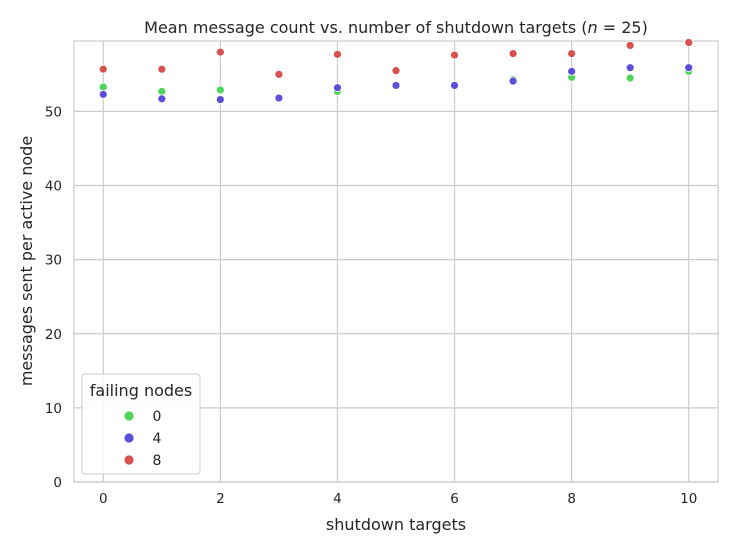  Describe the element at coordinates (142, 439) in the screenshot. I see `legend-items: 0 4 8` at that location.